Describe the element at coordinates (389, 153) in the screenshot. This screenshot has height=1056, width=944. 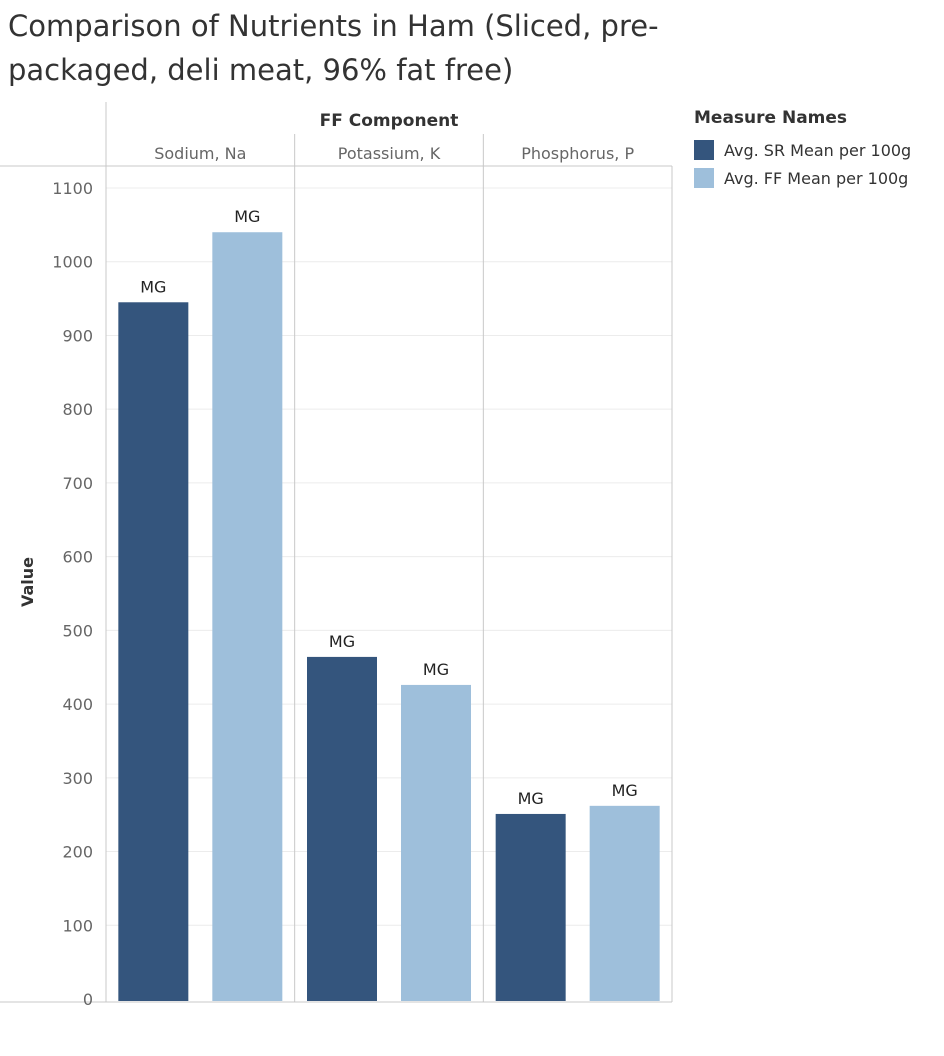
I see `category-label: Potassium, K` at that location.